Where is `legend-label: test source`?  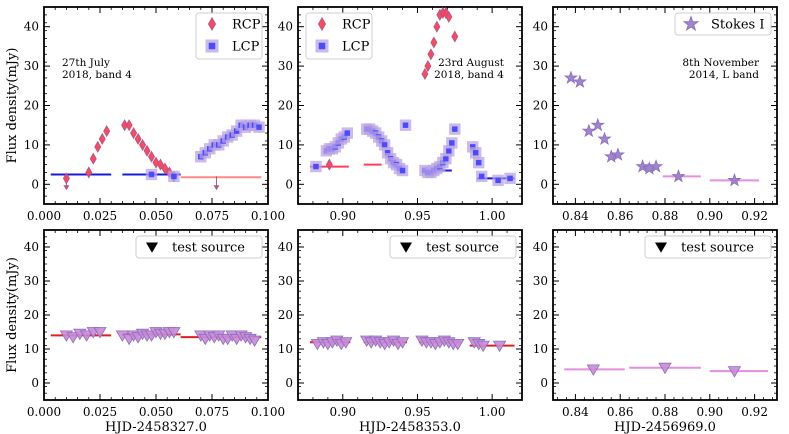
legend-label: test source is located at coordinates (462, 248).